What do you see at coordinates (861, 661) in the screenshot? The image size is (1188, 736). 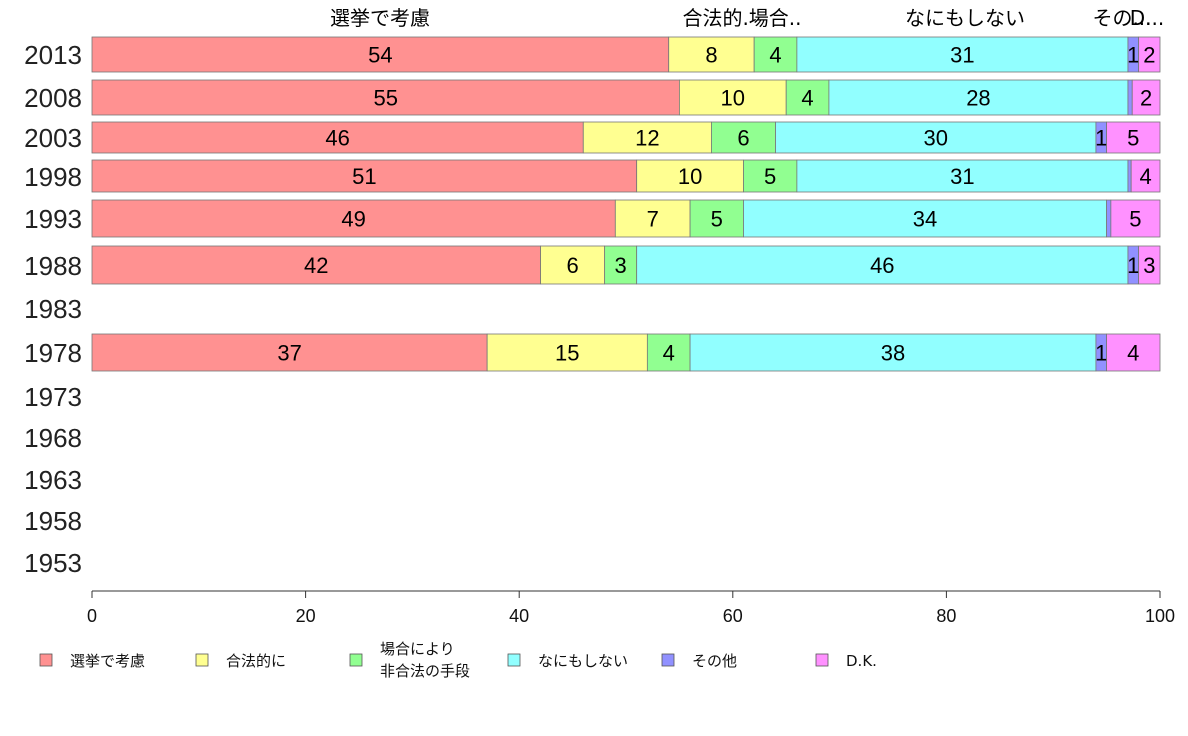 I see `legend-label: D.K.` at bounding box center [861, 661].